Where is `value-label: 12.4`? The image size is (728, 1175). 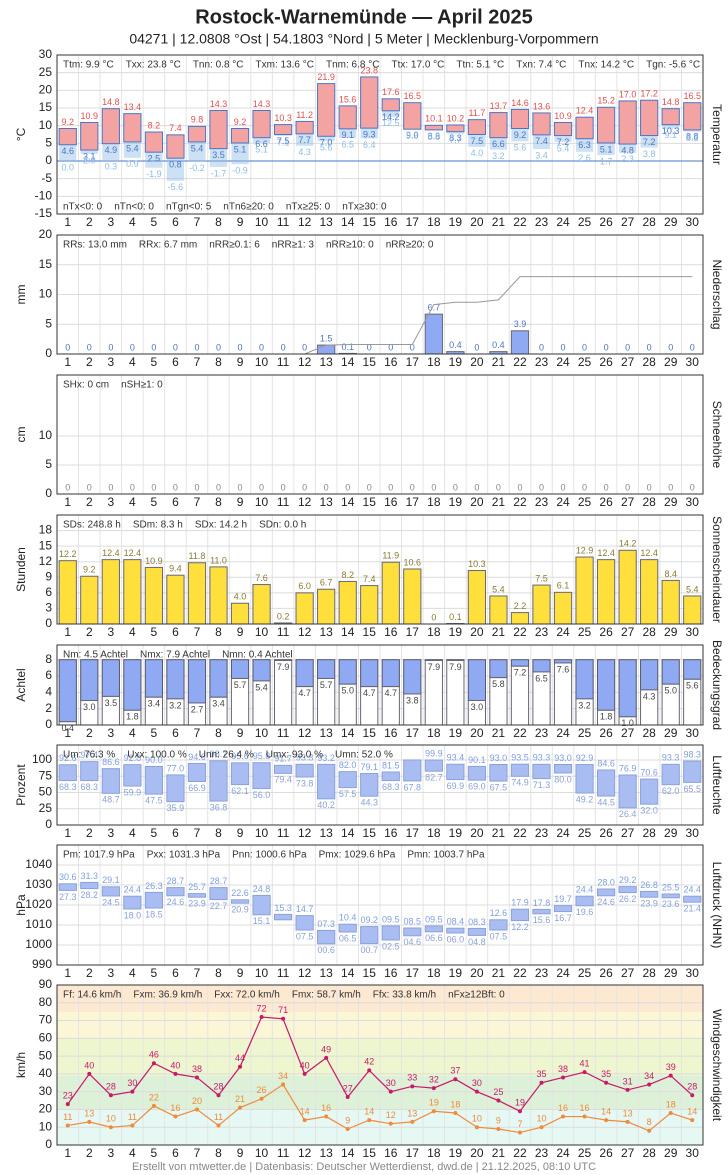
value-label: 12.4 is located at coordinates (585, 111).